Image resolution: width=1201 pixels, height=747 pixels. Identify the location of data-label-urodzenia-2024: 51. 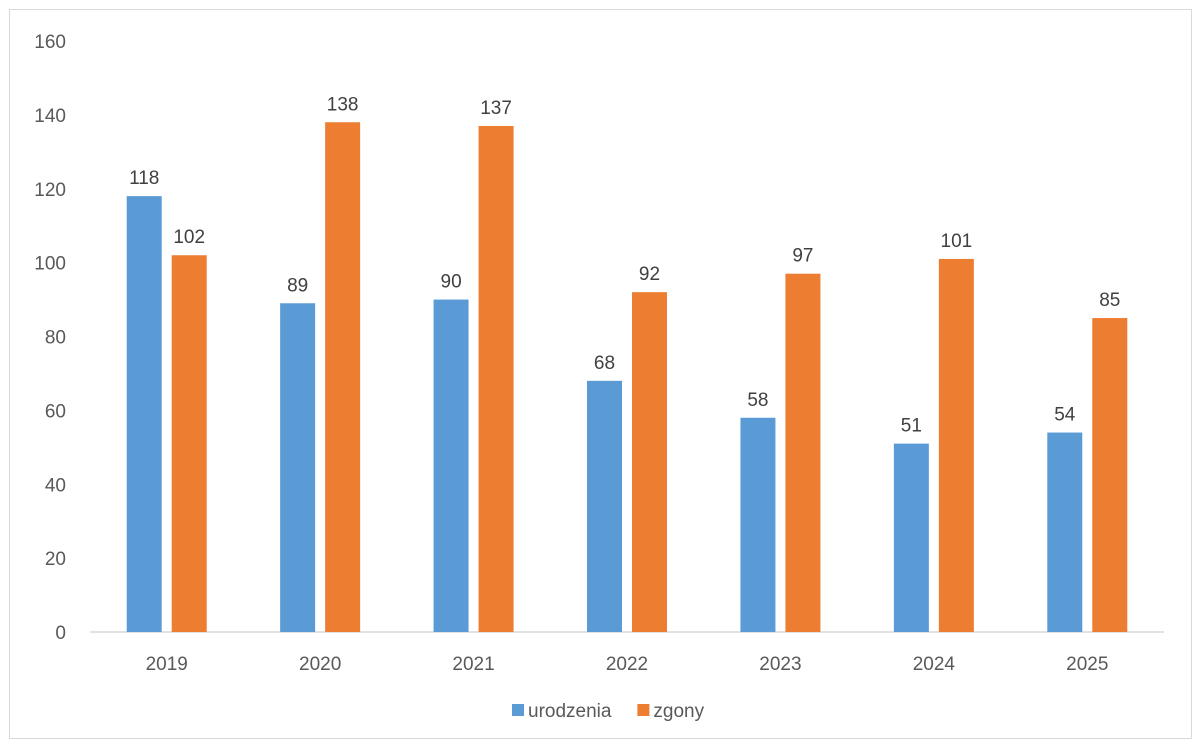
(911, 426).